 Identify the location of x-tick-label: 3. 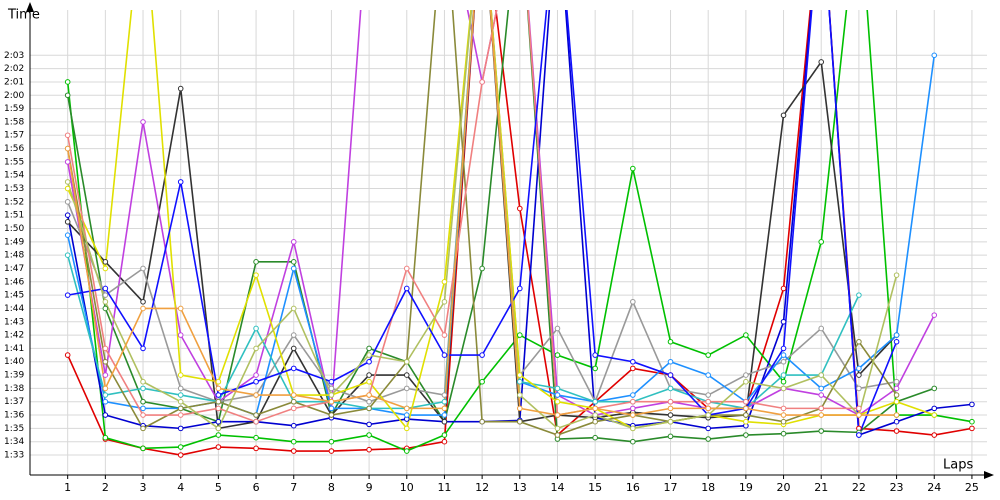
(143, 487).